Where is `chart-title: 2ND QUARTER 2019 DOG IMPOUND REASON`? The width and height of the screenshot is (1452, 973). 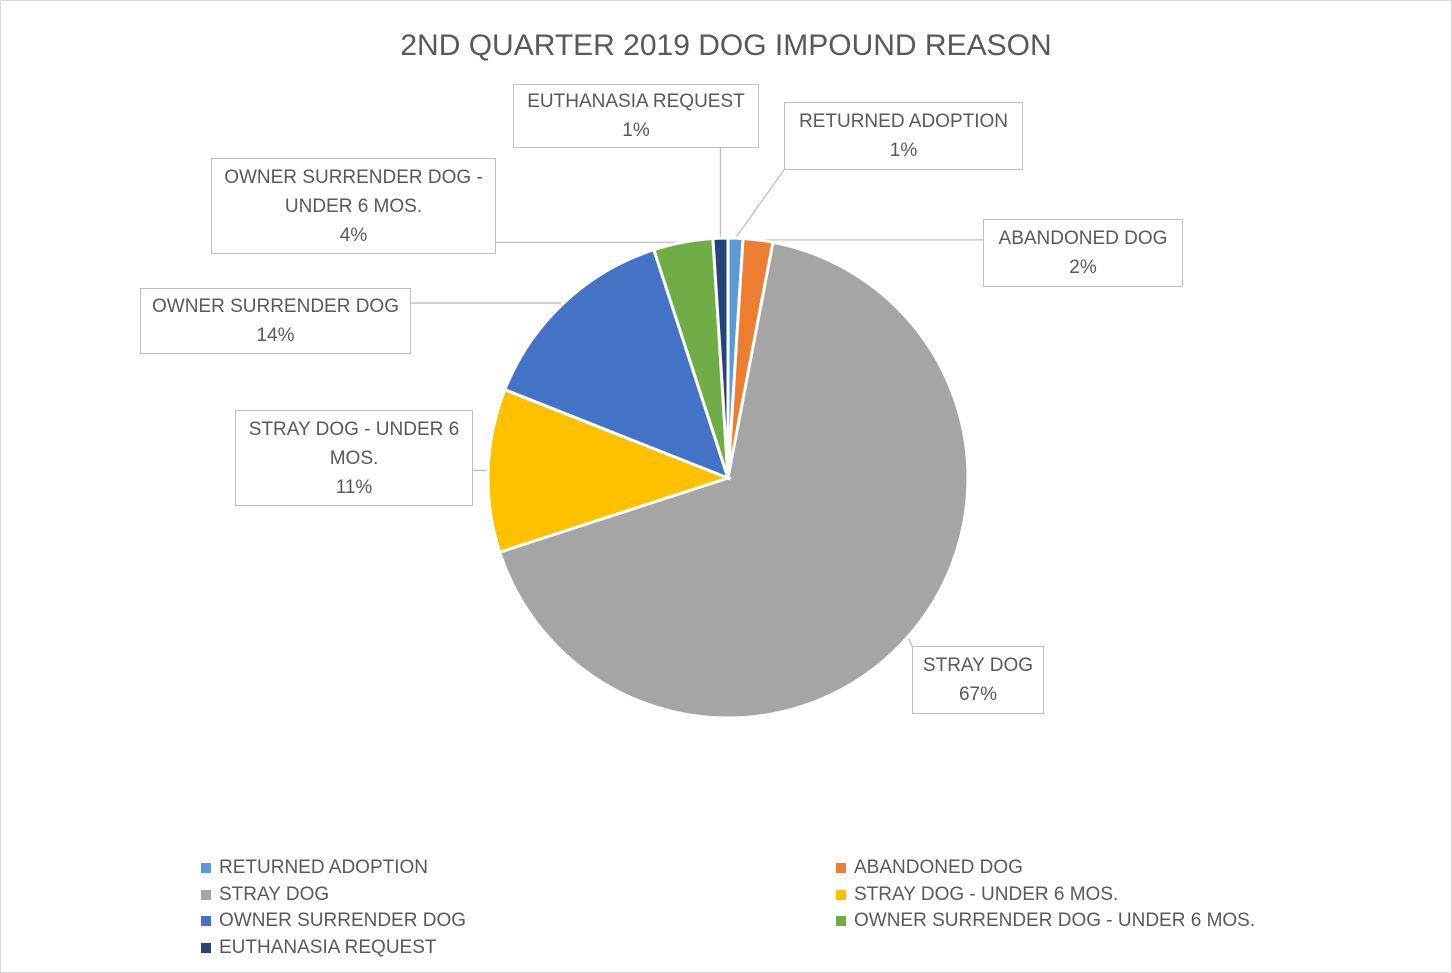
chart-title: 2ND QUARTER 2019 DOG IMPOUND REASON is located at coordinates (726, 45).